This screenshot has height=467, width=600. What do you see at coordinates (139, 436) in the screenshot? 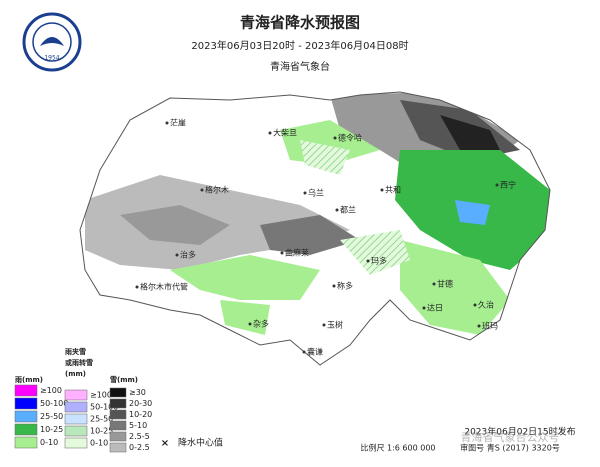
I see `legend-label: 2.5-5` at bounding box center [139, 436].